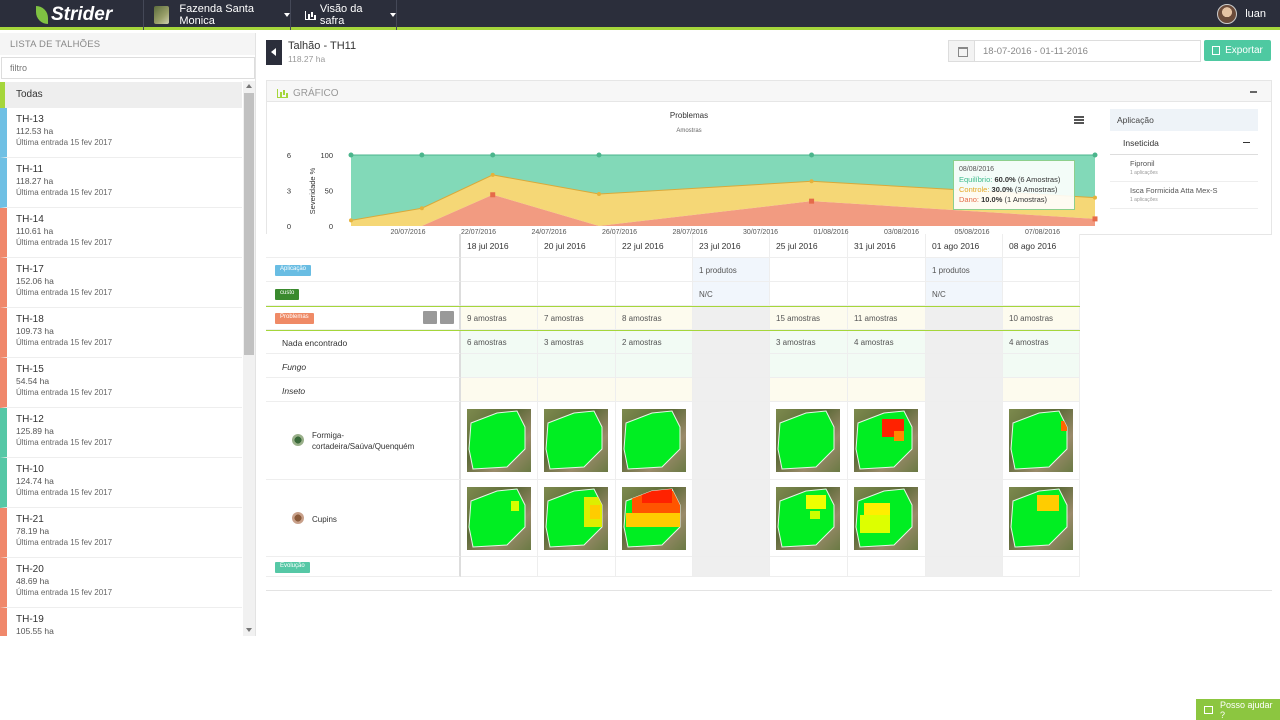 Image resolution: width=1280 pixels, height=720 pixels. I want to click on problems-tag: Problemas, so click(294, 318).